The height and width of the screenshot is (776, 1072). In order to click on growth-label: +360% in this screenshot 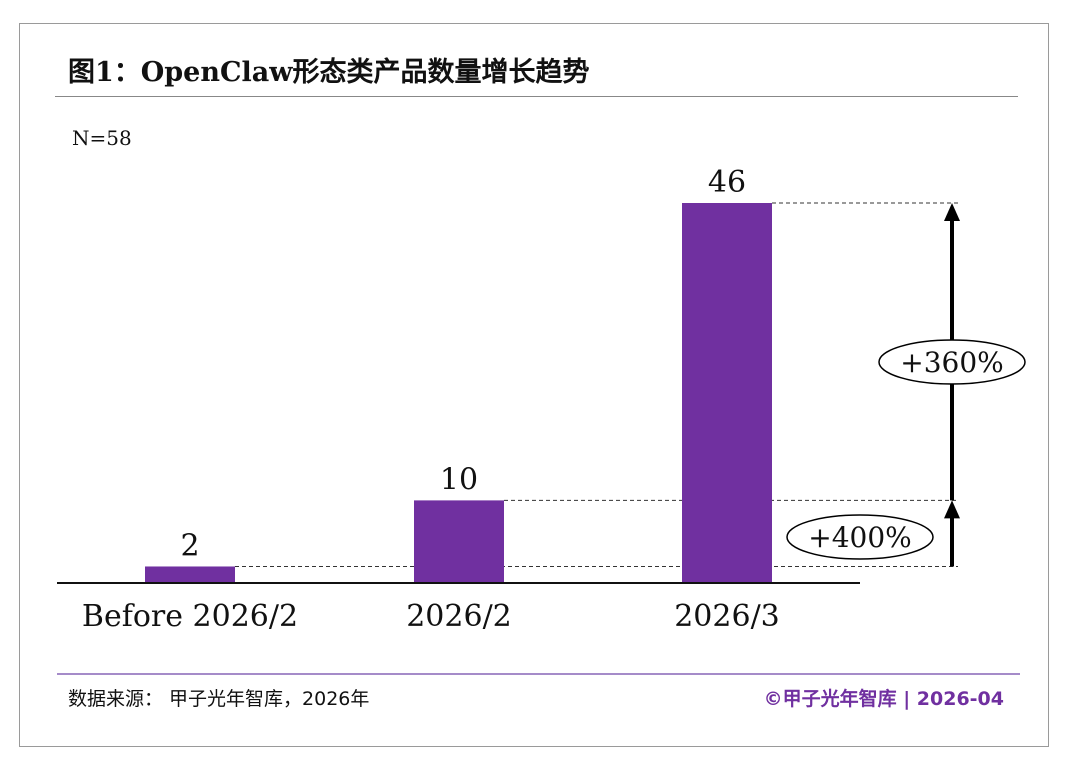, I will do `click(952, 362)`.